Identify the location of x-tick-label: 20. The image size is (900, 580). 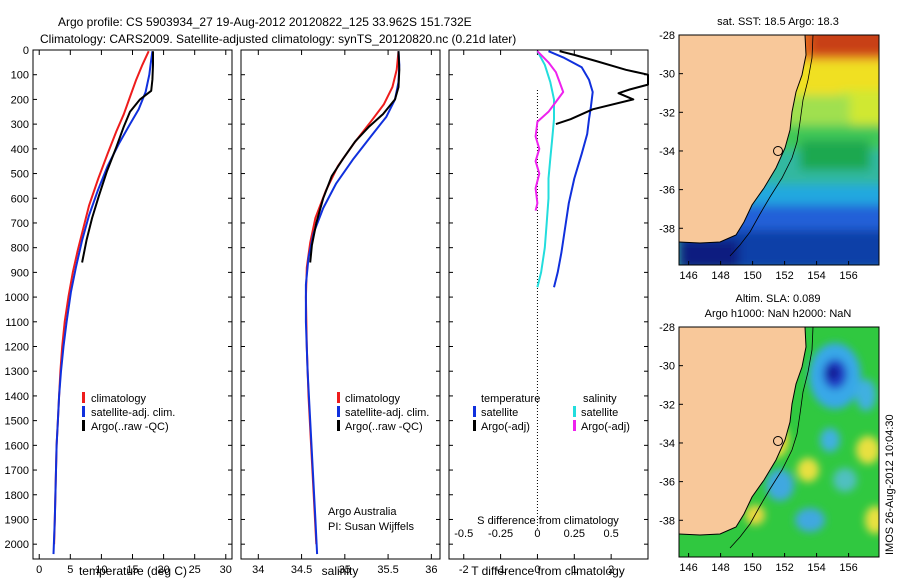
(163, 570).